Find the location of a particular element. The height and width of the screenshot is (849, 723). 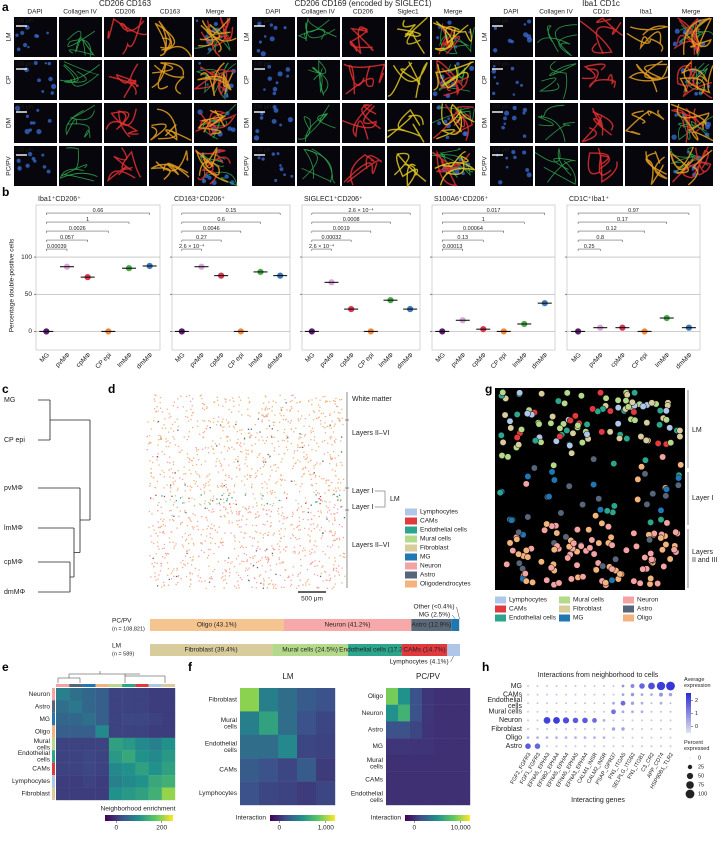

region-label: Layer I is located at coordinates (702, 498).